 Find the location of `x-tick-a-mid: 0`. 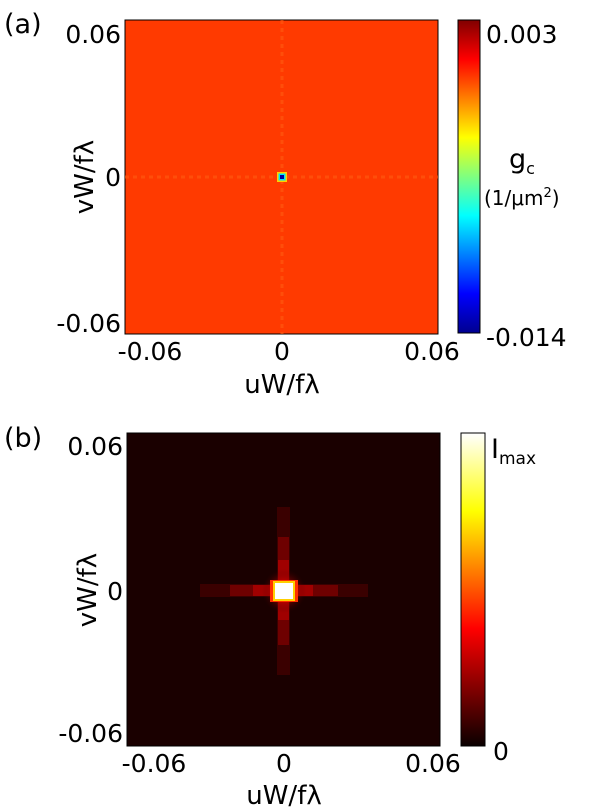

x-tick-a-mid: 0 is located at coordinates (282, 351).